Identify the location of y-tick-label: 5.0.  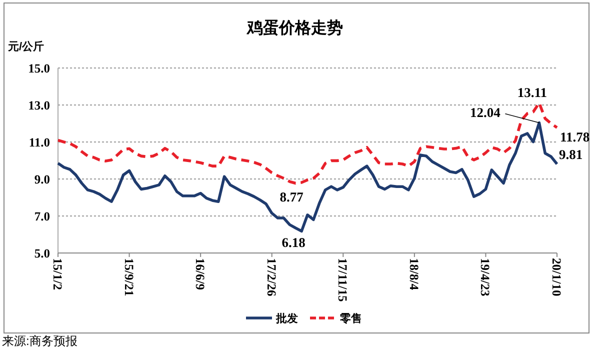
(42, 253).